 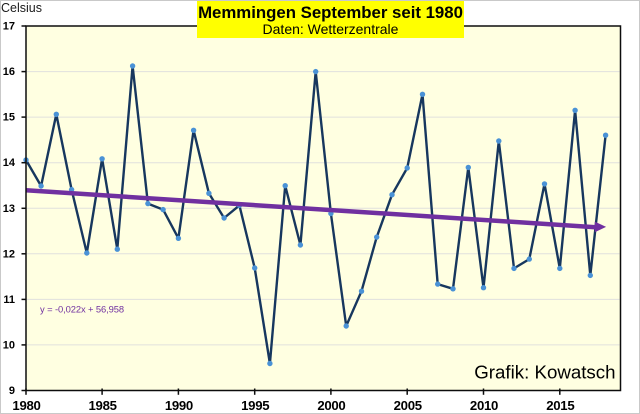 I want to click on svg-text: 11, so click(x=9, y=300).